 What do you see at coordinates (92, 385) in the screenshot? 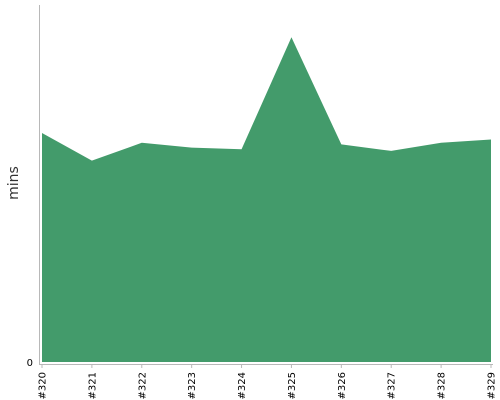
I see `x-tick-label: #321` at bounding box center [92, 385].